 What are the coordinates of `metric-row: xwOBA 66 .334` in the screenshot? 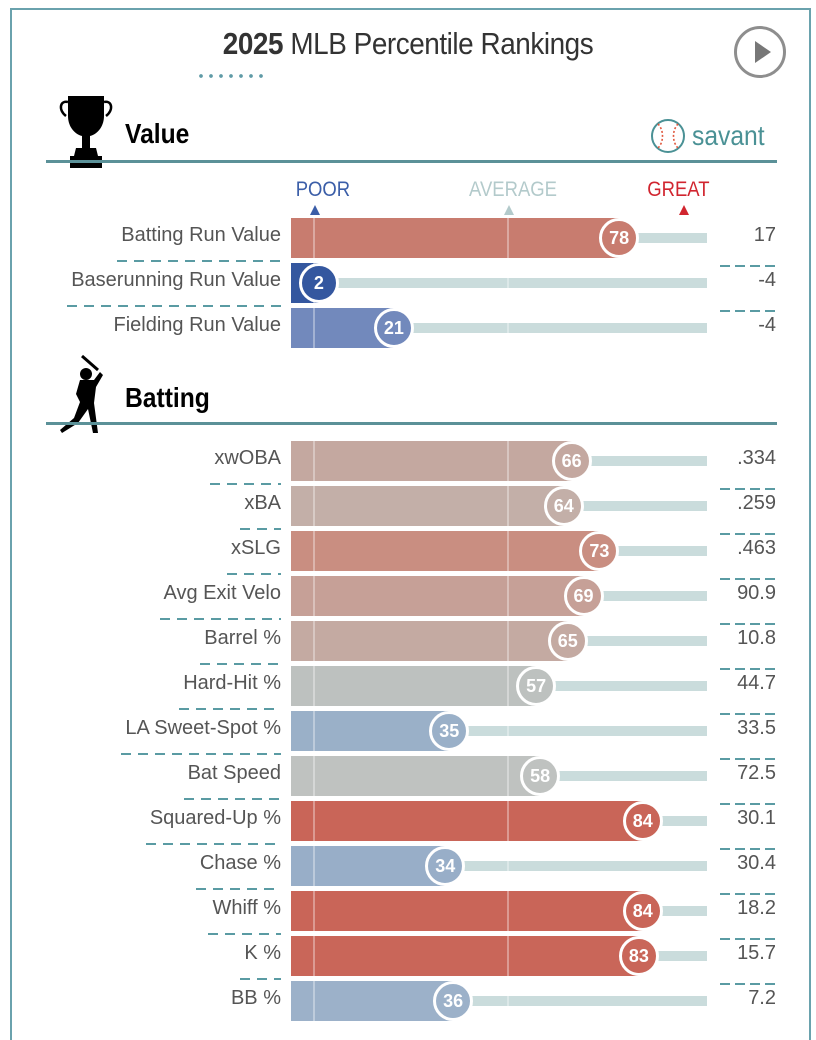 It's located at (408, 465).